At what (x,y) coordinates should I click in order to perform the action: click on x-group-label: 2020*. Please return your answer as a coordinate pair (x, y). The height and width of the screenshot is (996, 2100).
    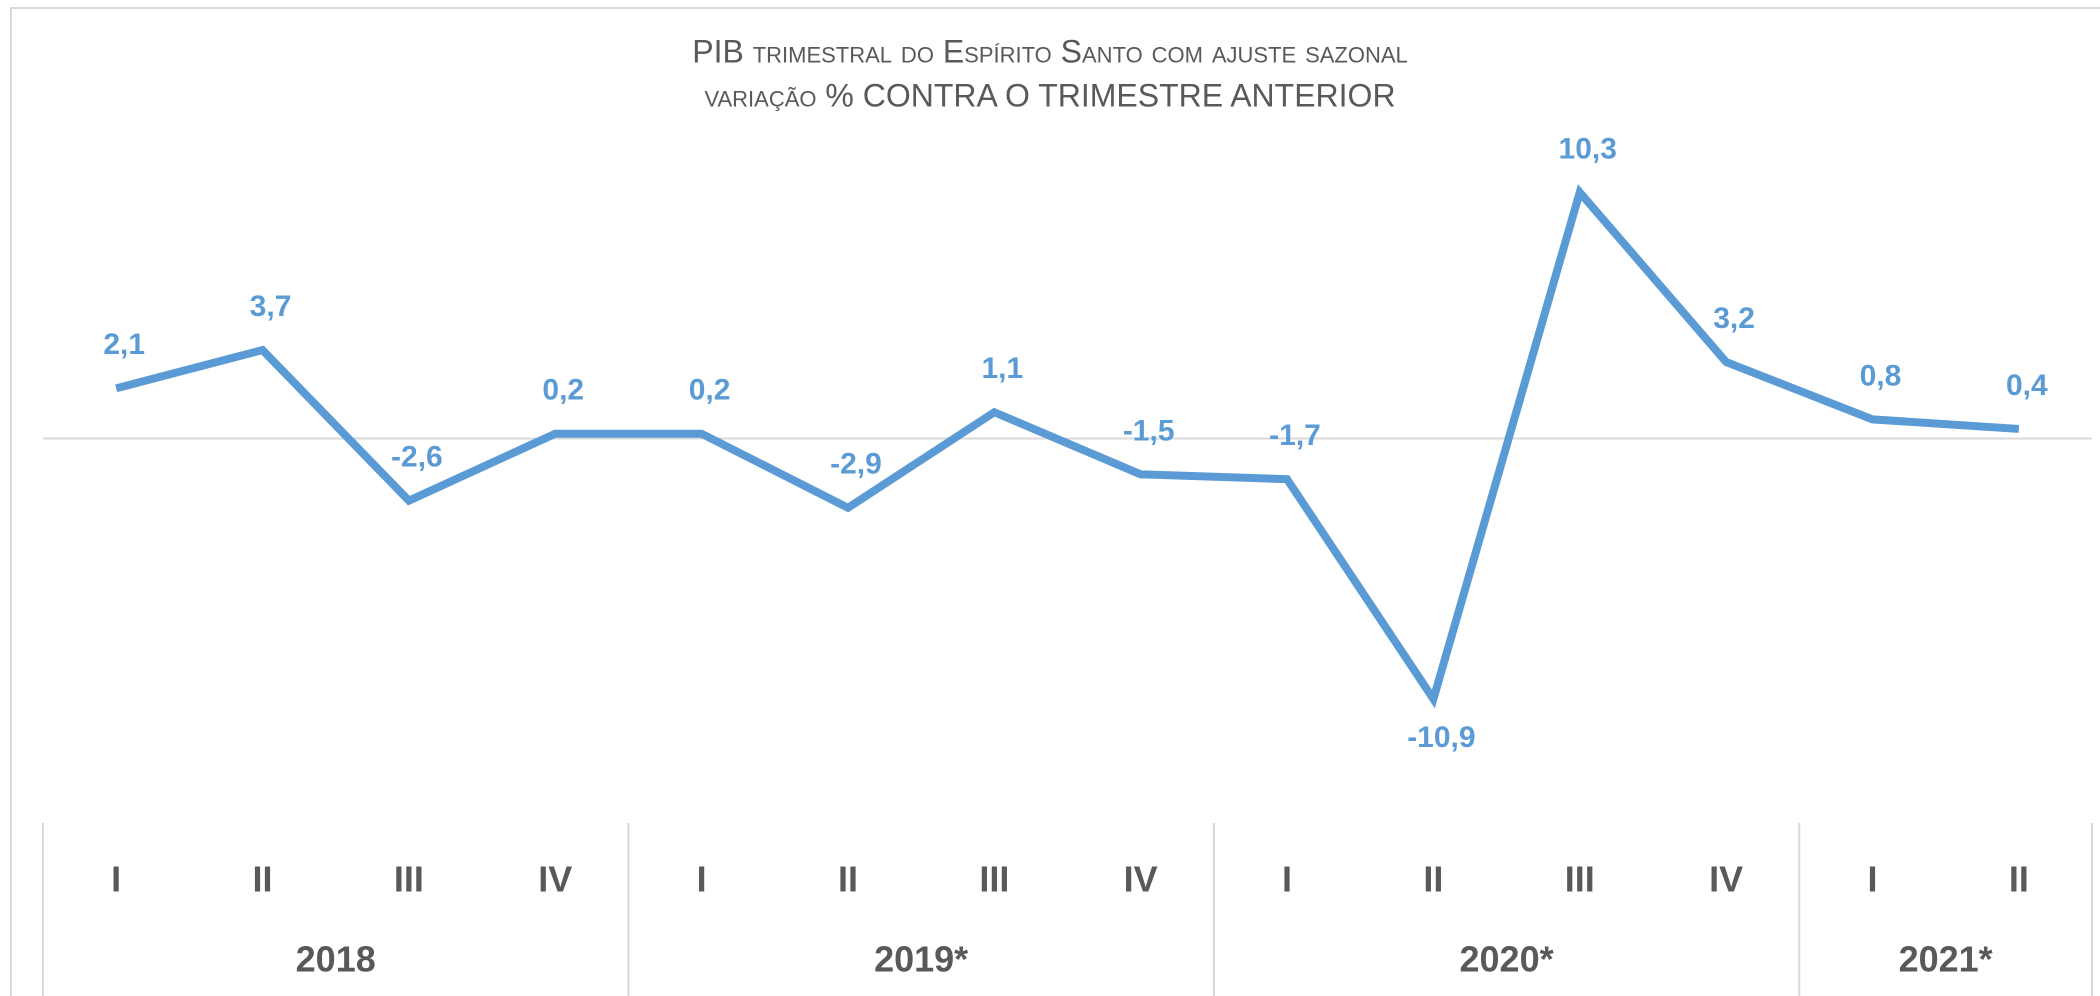
    Looking at the image, I should click on (1507, 959).